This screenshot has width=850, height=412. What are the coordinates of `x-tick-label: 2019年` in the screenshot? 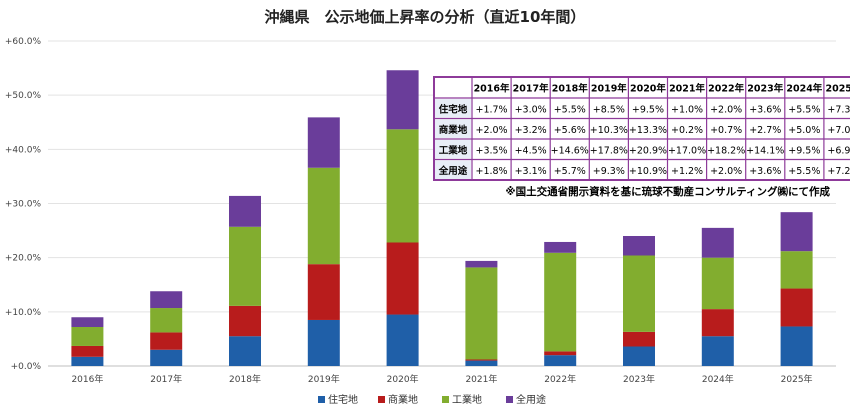 It's located at (324, 379).